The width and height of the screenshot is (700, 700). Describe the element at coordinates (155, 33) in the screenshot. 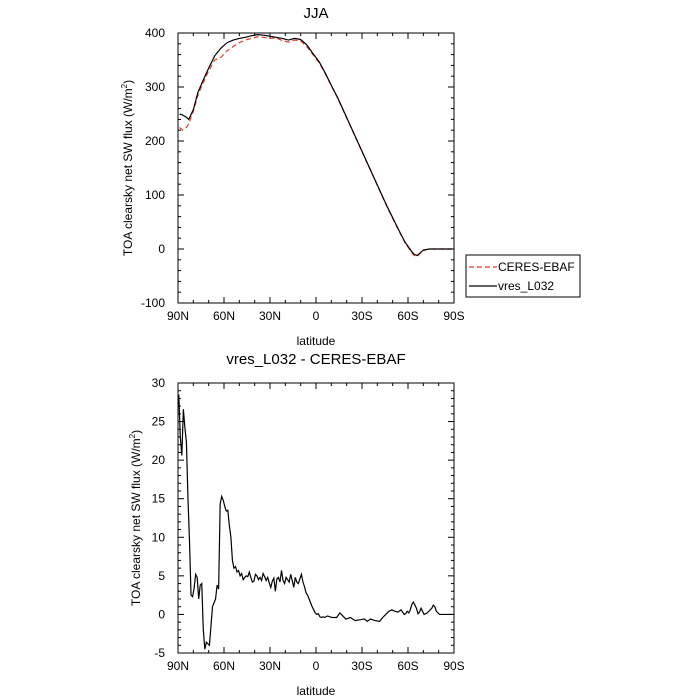

I see `y-tick-label: 400` at that location.